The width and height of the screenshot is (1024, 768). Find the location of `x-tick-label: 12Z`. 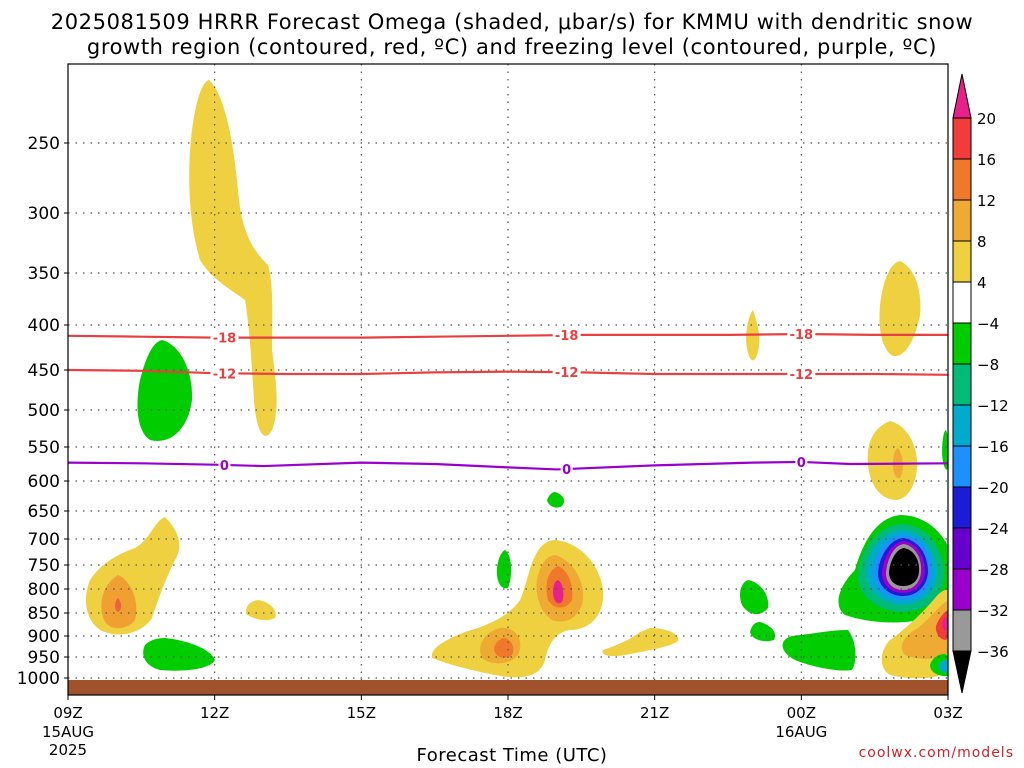

x-tick-label: 12Z is located at coordinates (214, 713).